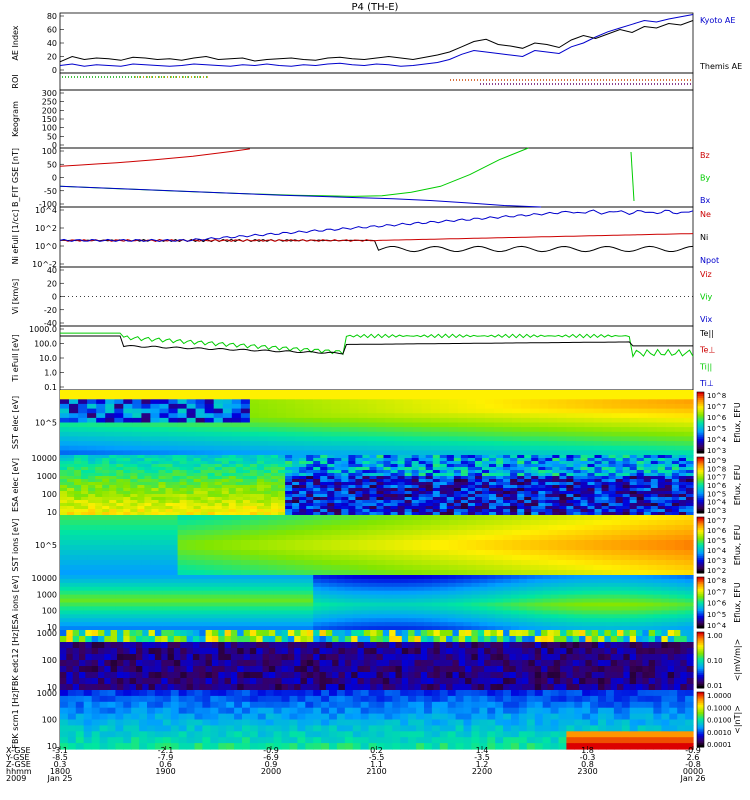 This screenshot has height=800, width=750. Describe the element at coordinates (706, 297) in the screenshot. I see `legend-item-Viy: Viy` at that location.